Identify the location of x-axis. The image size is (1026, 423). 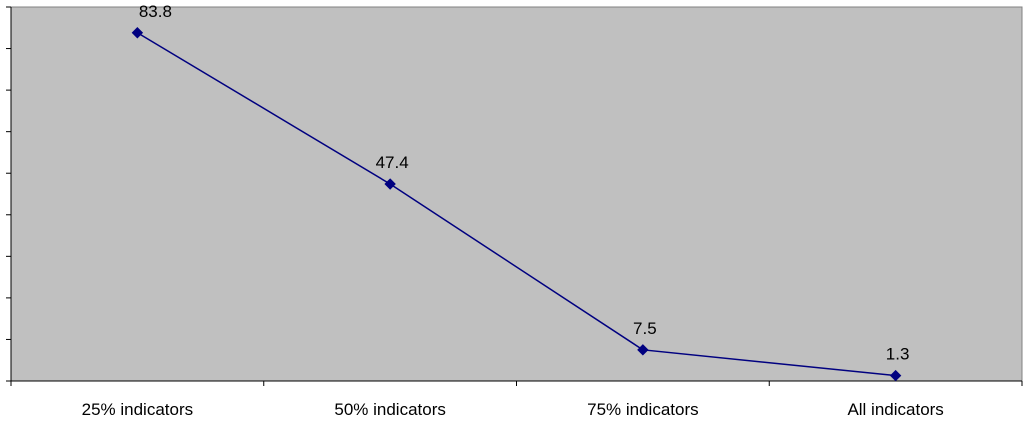
(516, 383).